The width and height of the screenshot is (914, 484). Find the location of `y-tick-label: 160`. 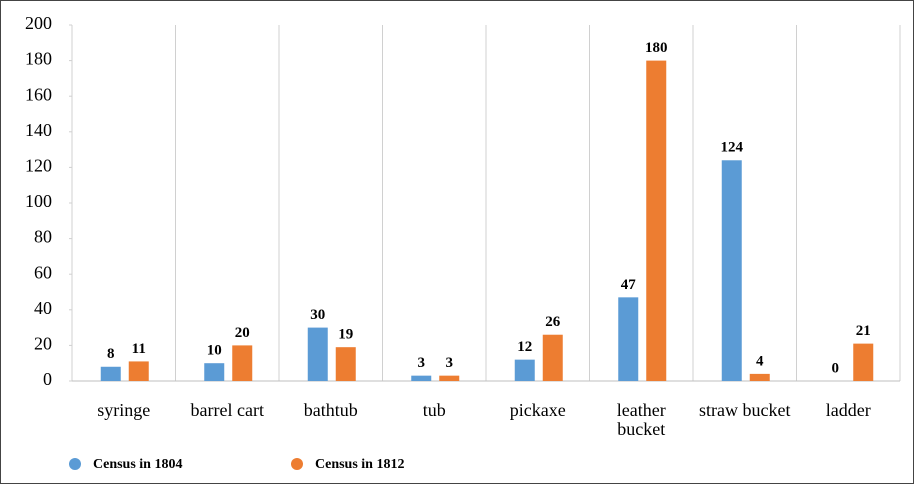

y-tick-label: 160 is located at coordinates (38, 94).